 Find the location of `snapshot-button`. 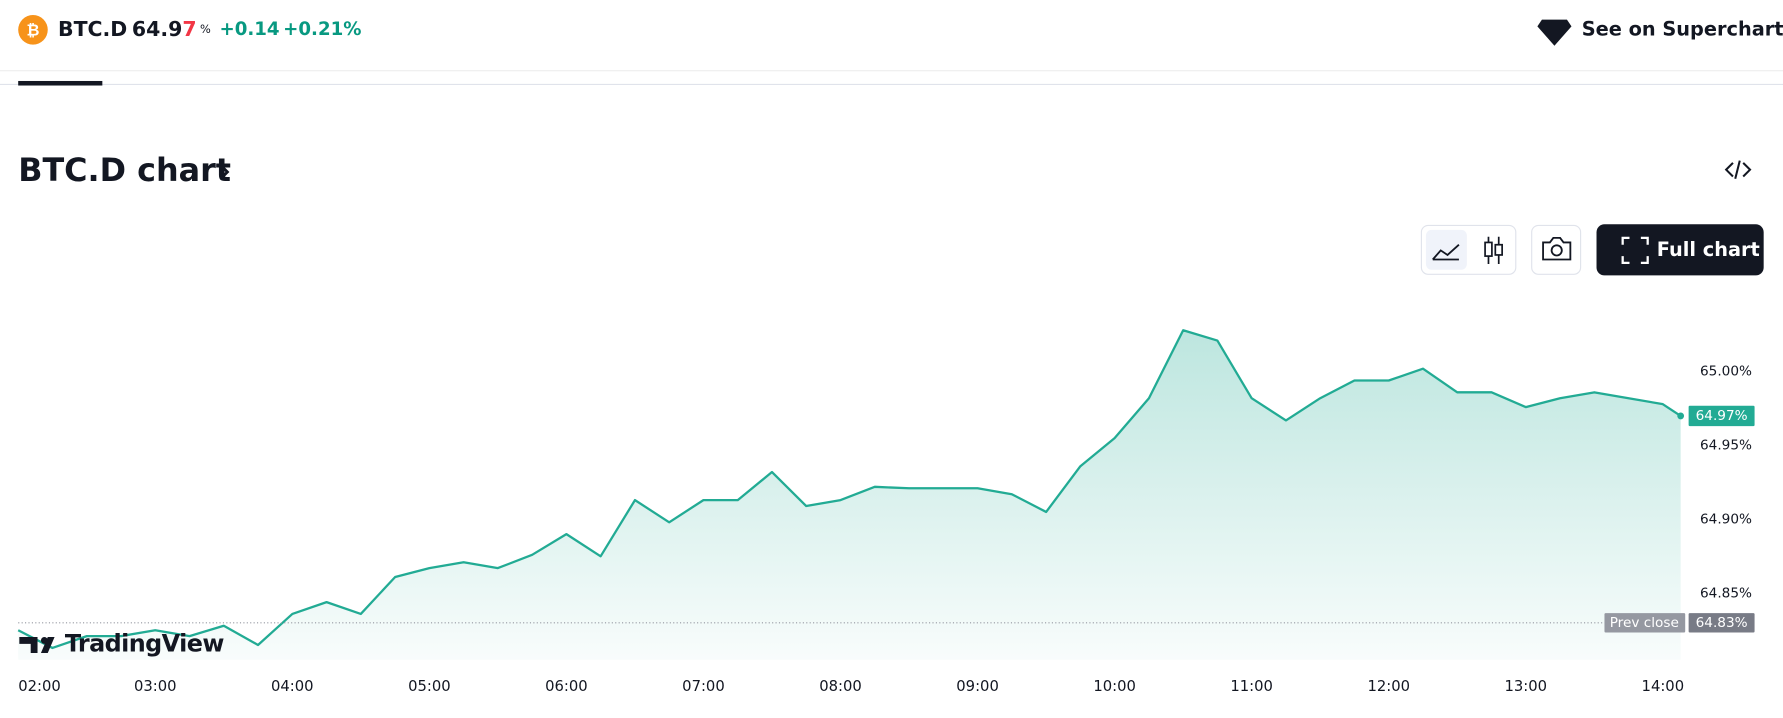

snapshot-button is located at coordinates (1556, 249).